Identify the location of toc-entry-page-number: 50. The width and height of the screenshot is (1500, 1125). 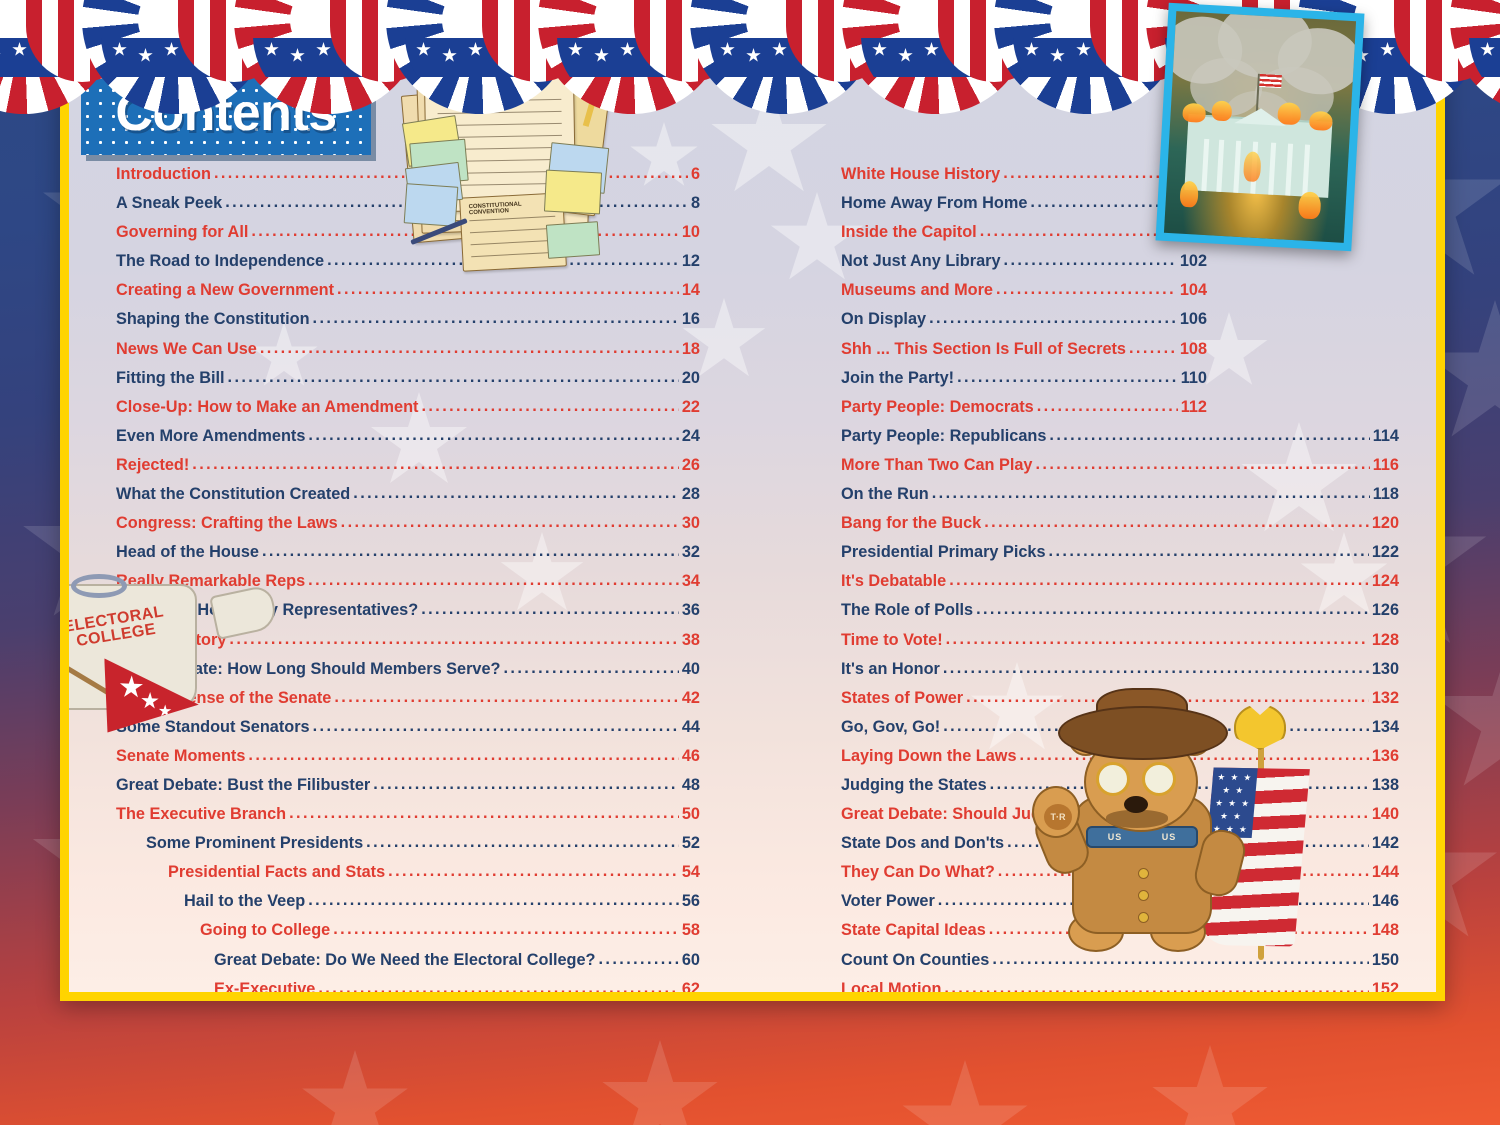
(690, 814).